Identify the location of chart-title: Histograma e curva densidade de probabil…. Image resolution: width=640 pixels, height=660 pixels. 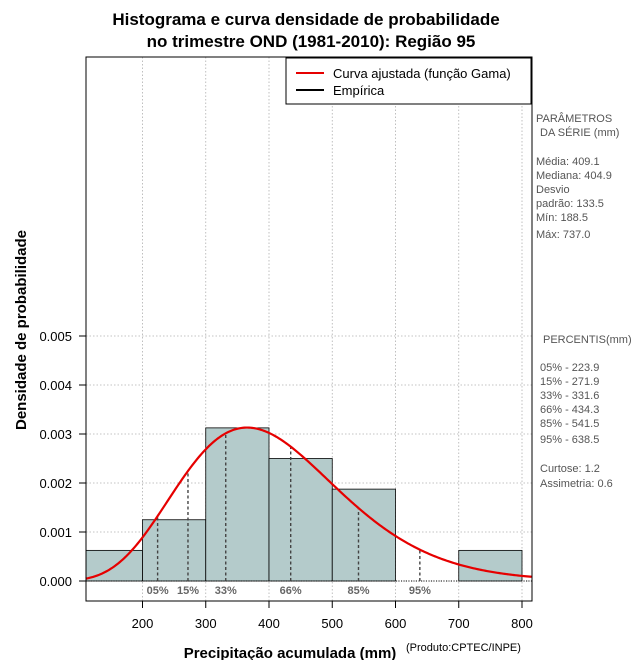
(305, 19).